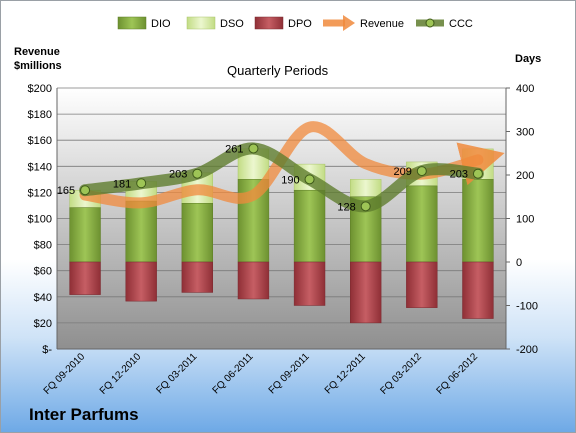  Describe the element at coordinates (525, 133) in the screenshot. I see `right-tick-label: 300` at that location.